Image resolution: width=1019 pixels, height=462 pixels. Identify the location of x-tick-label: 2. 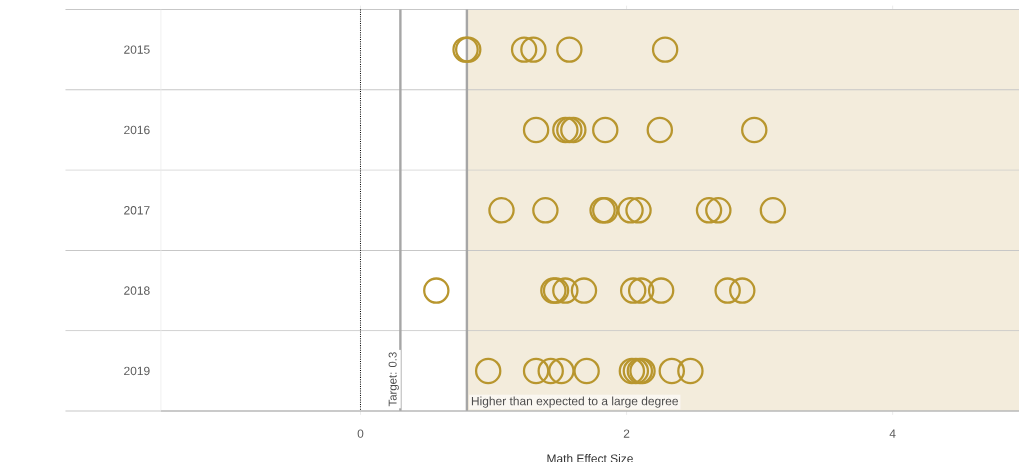
(626, 433).